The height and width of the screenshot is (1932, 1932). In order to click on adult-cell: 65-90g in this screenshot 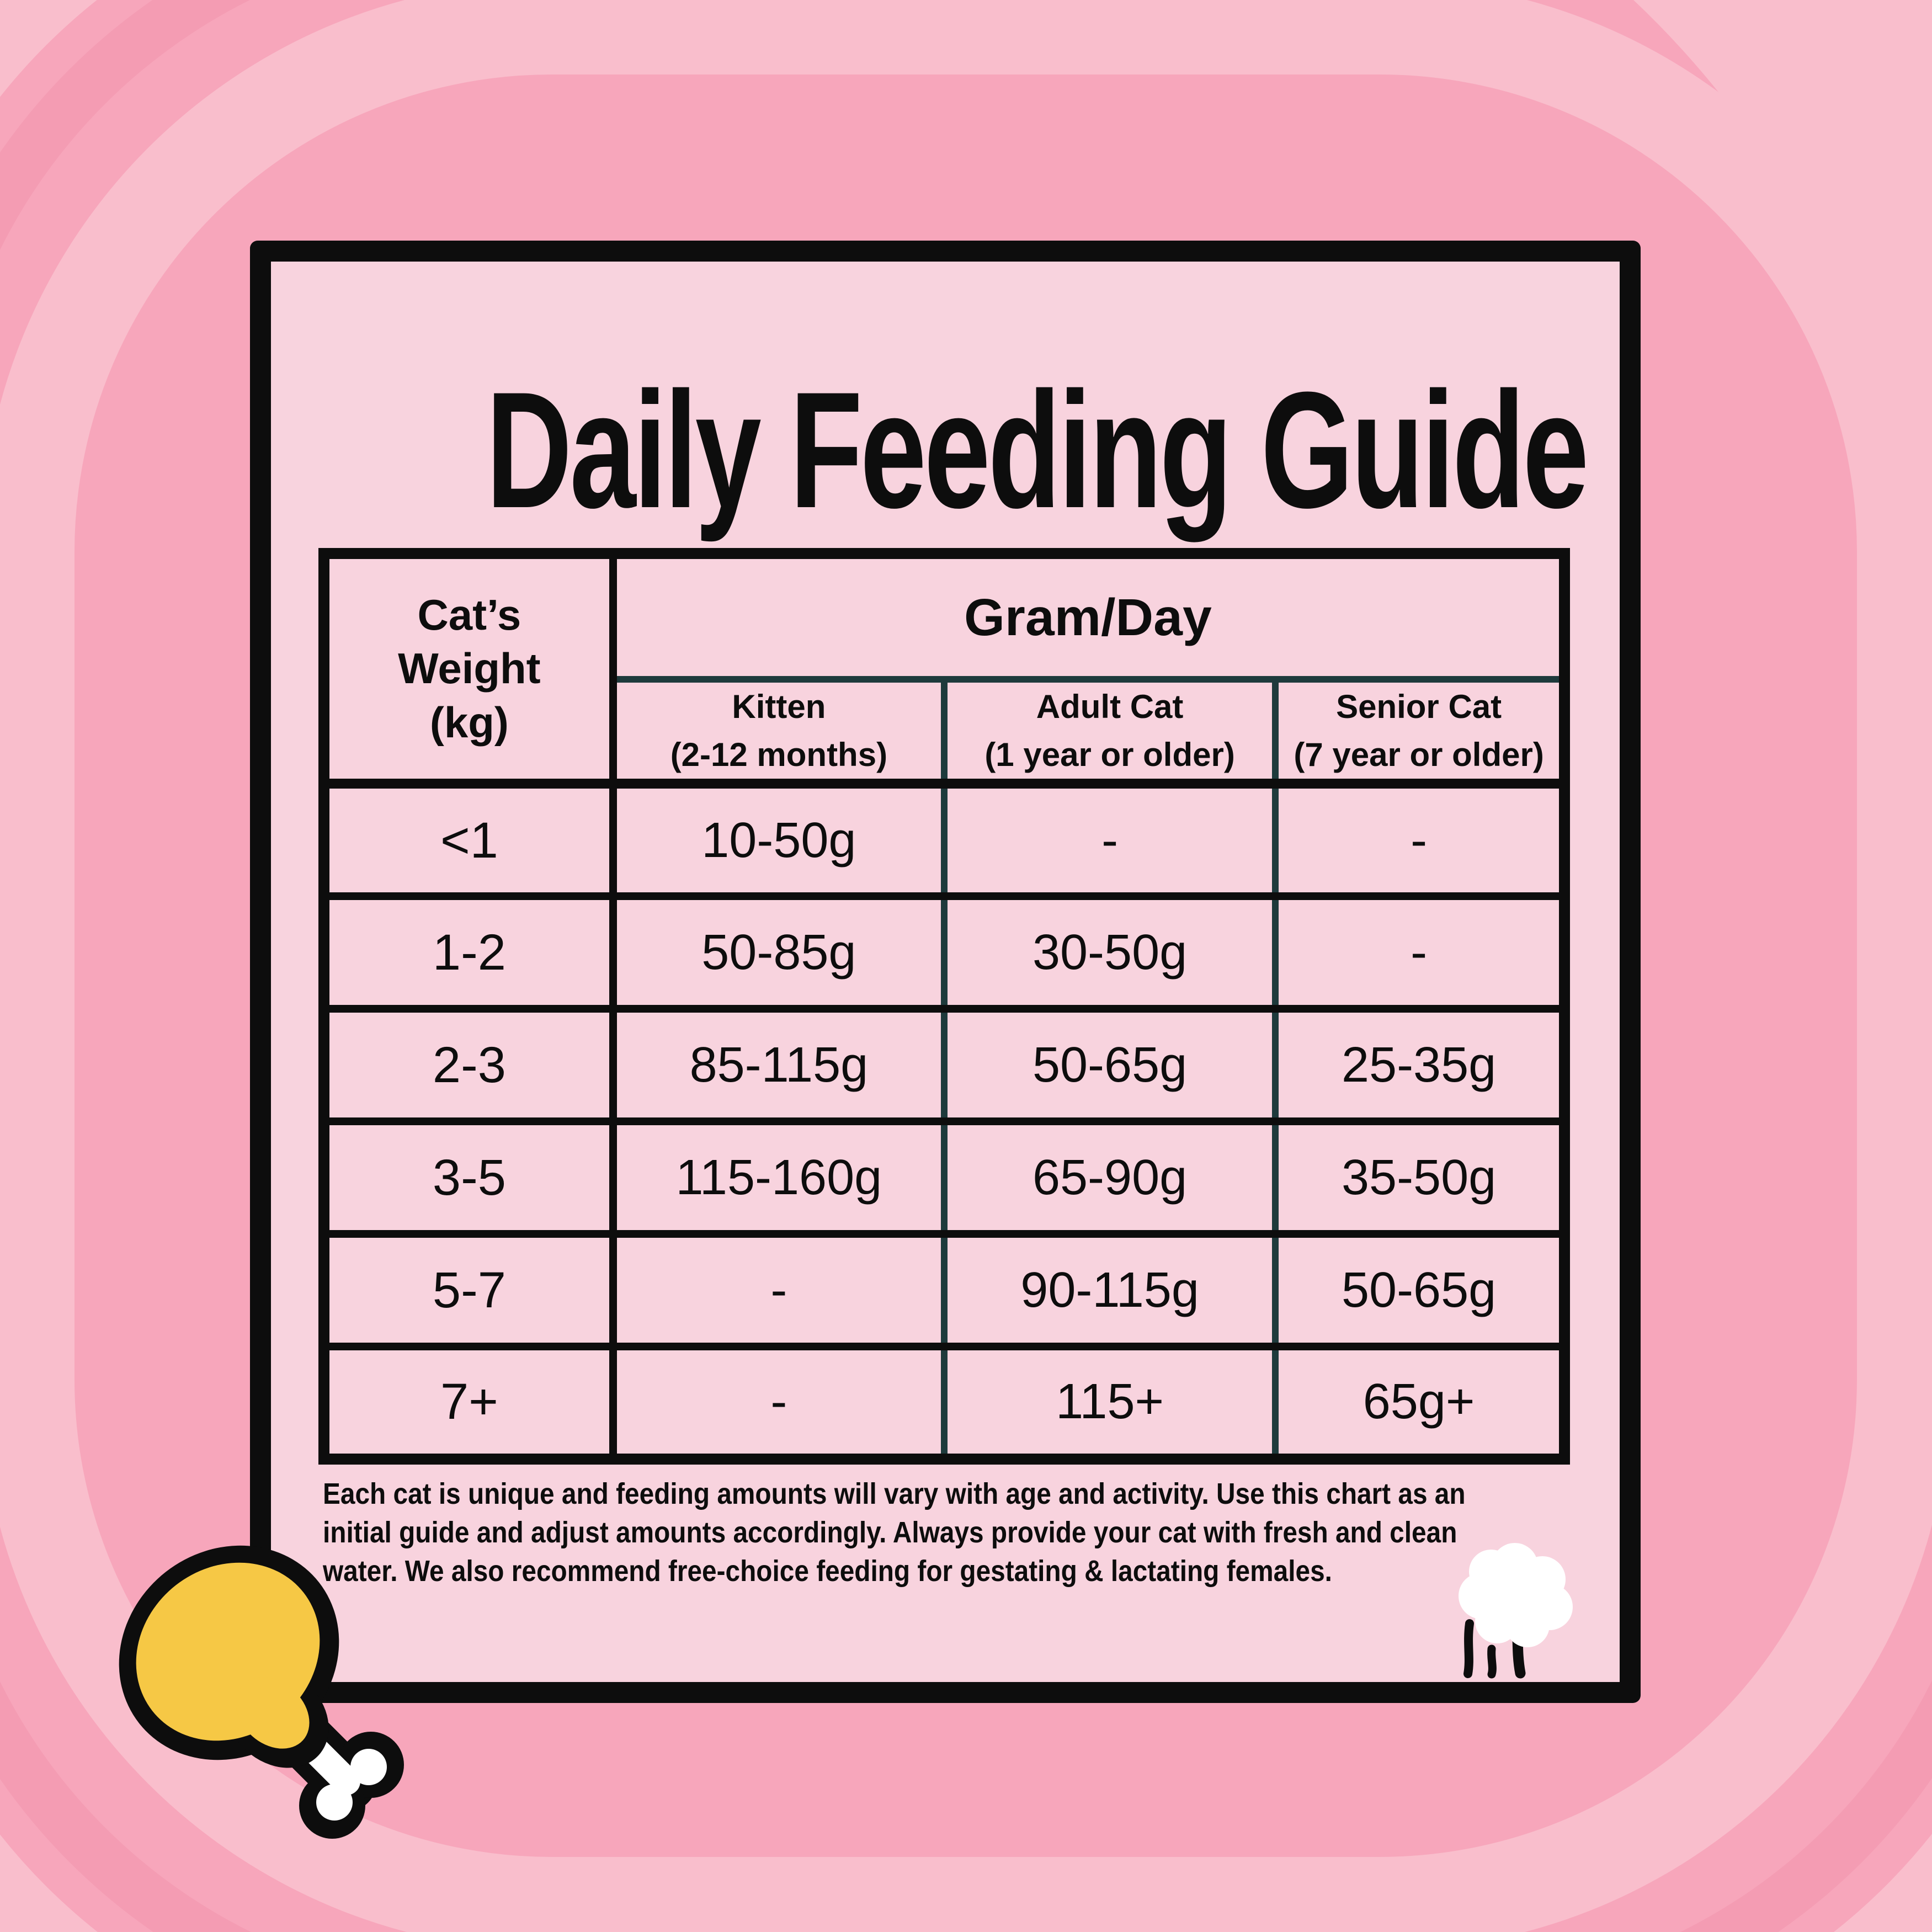, I will do `click(1111, 1179)`.